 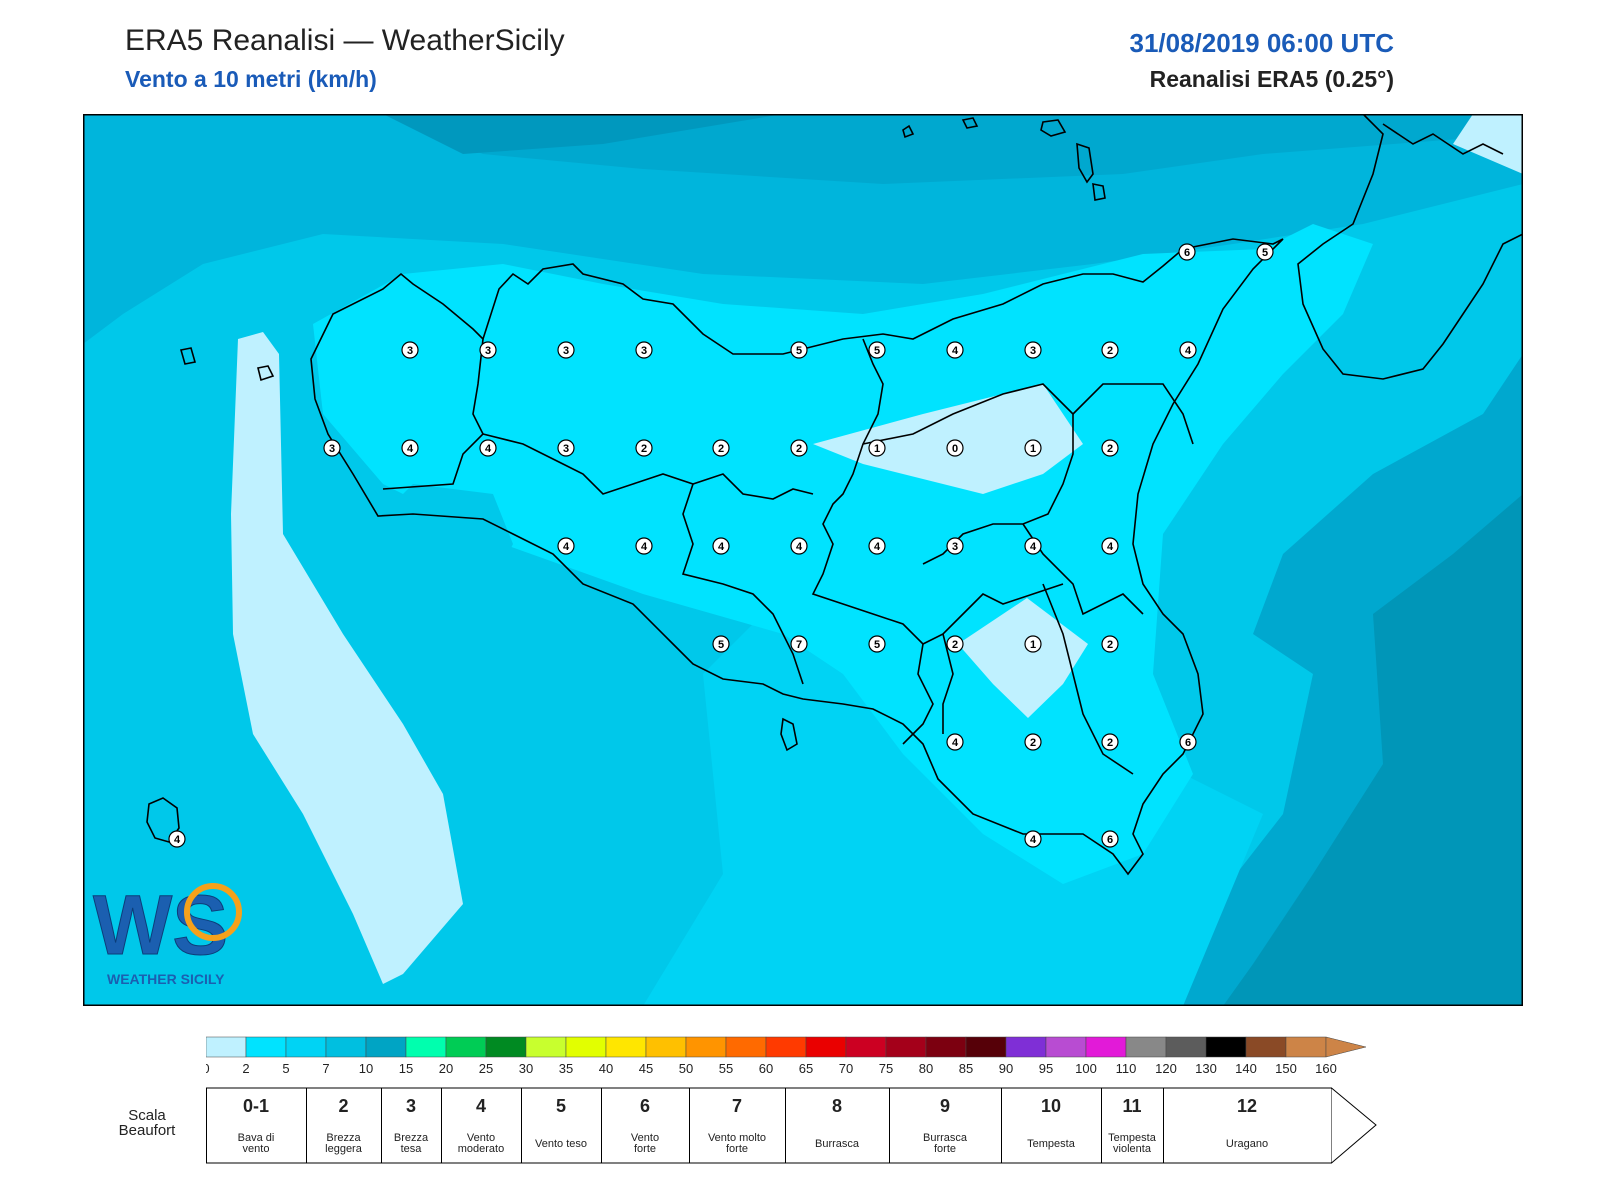 I want to click on beaufort-number: 0-1, so click(x=256, y=1106).